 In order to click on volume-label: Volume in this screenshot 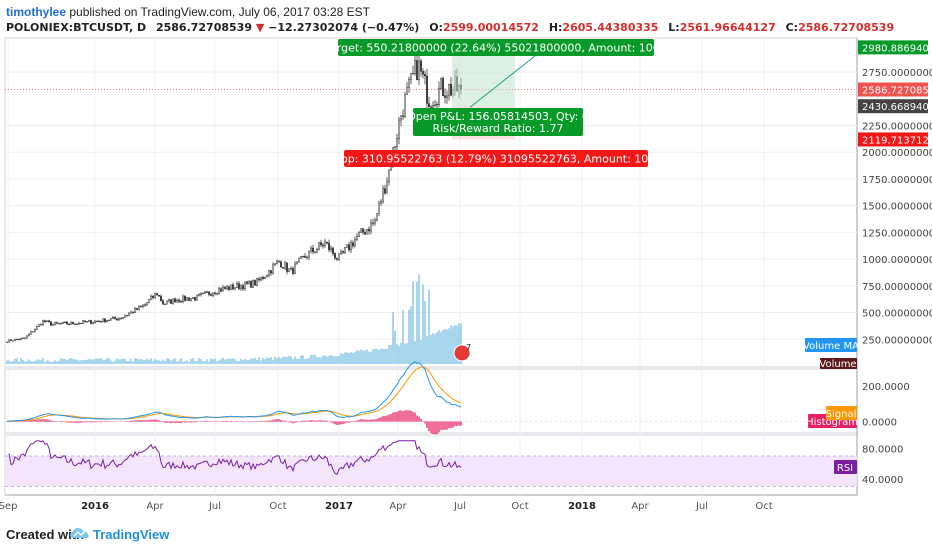, I will do `click(837, 364)`.